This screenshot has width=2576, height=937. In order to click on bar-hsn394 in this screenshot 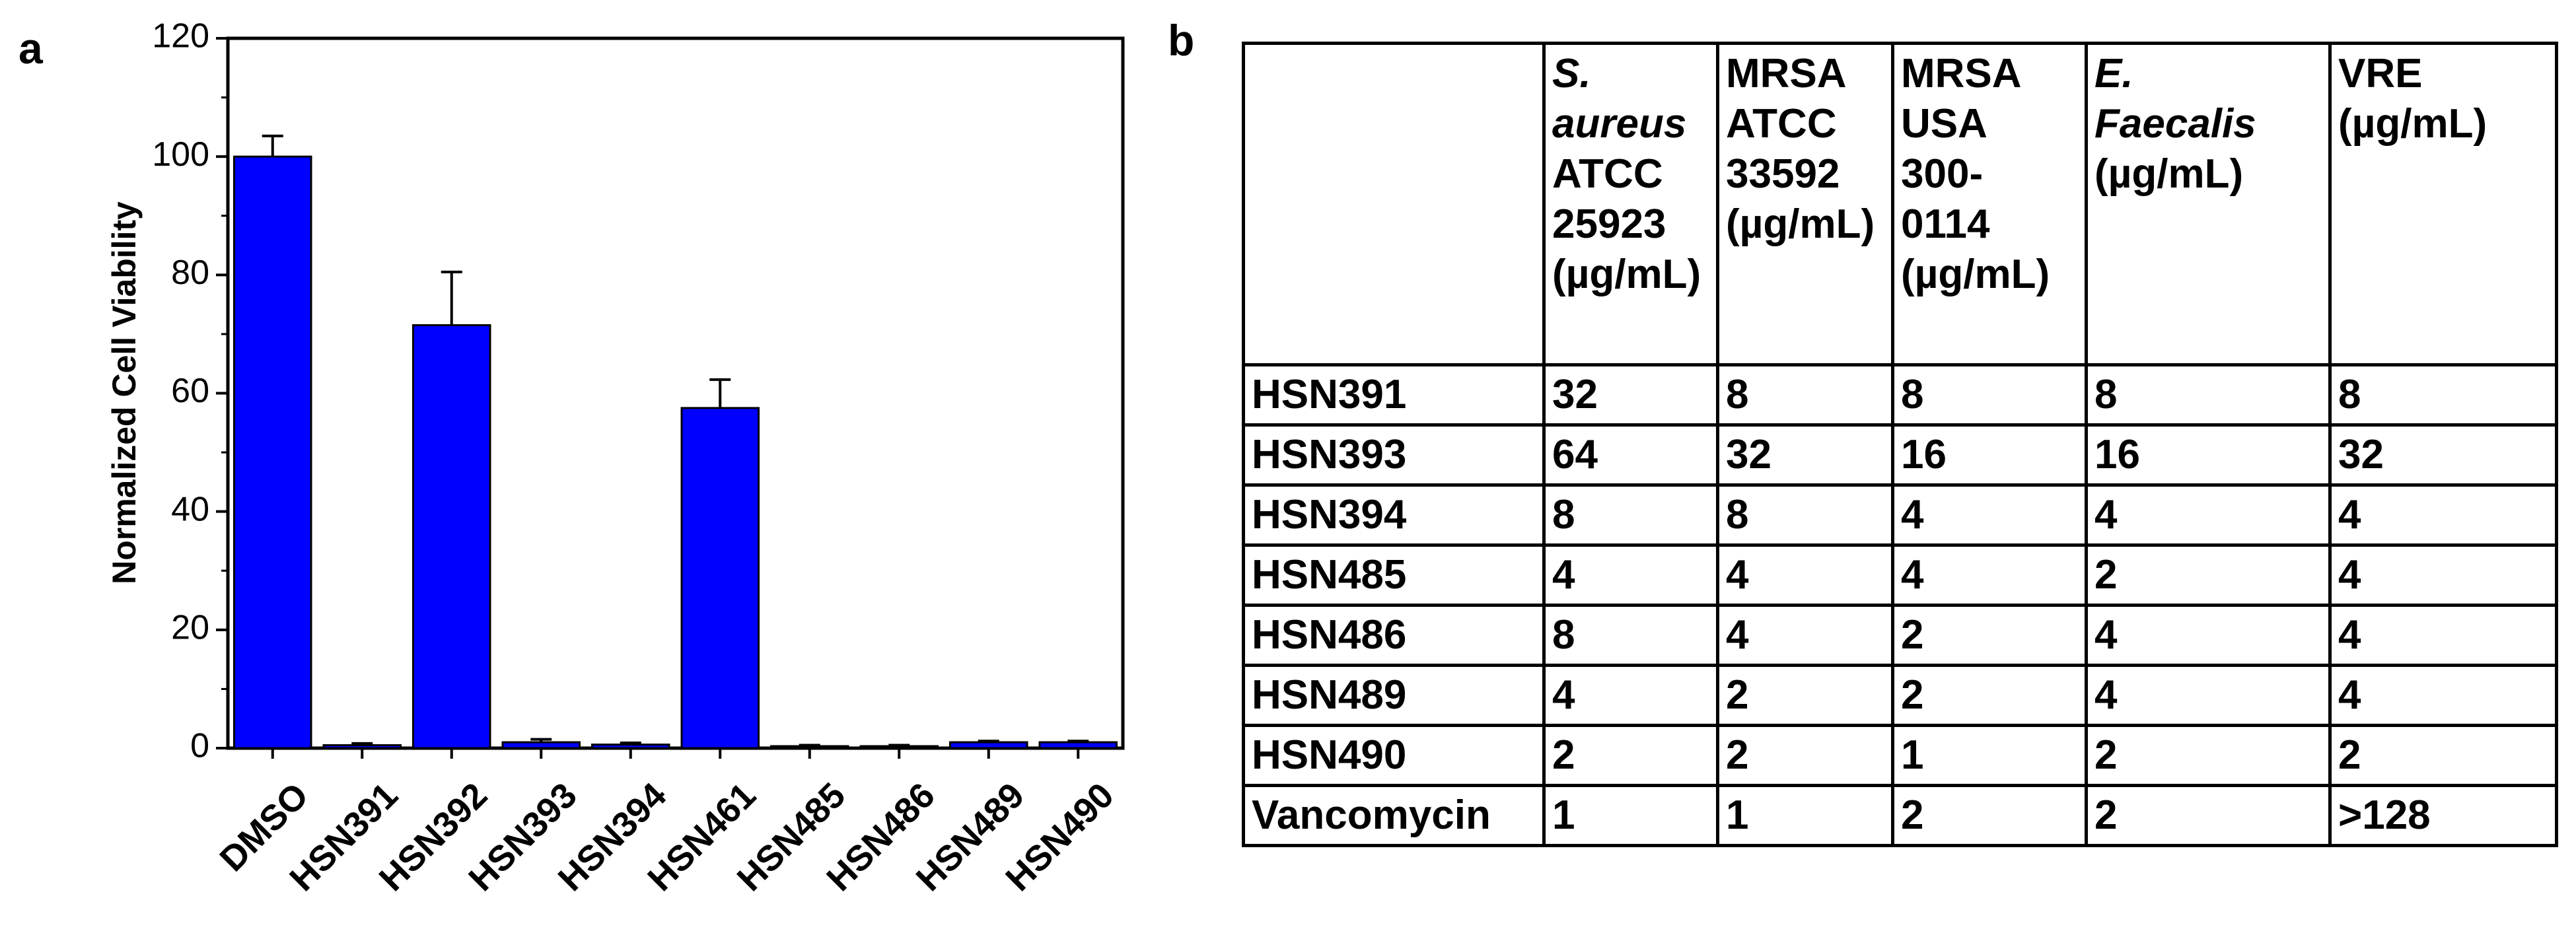, I will do `click(630, 746)`.